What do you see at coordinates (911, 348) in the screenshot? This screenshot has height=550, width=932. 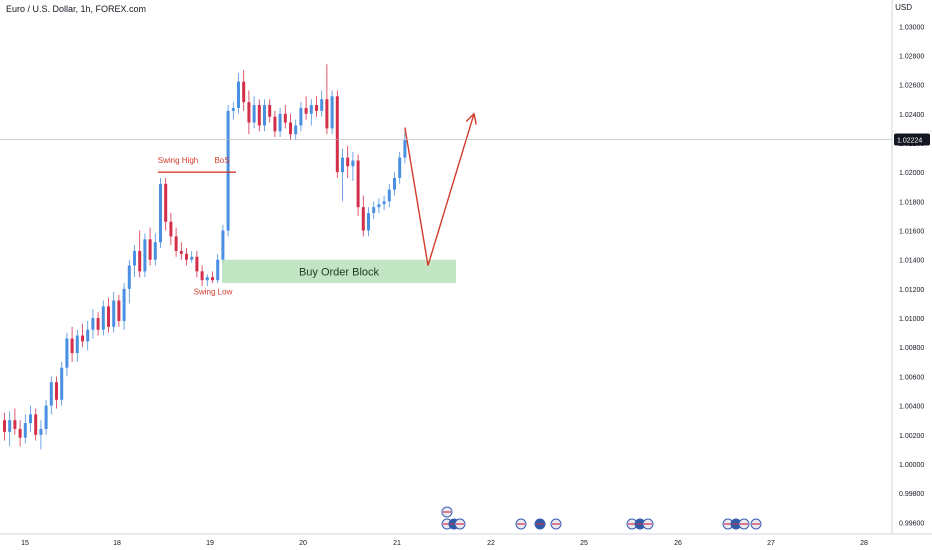 I see `price-tick-label: 1.00800` at bounding box center [911, 348].